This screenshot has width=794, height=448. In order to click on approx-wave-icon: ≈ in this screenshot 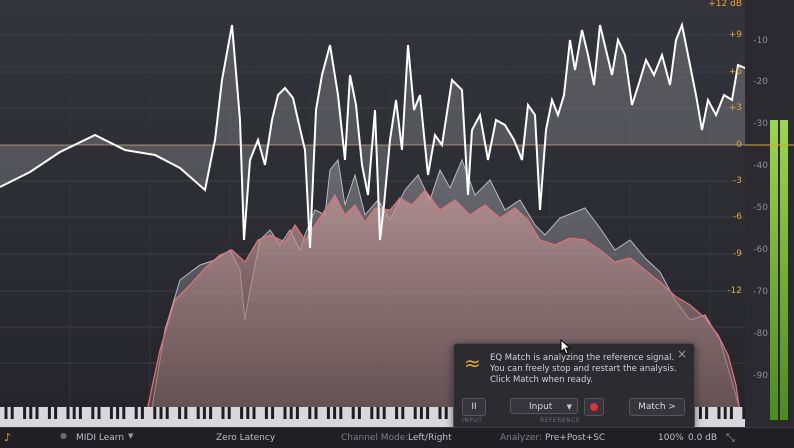, I will do `click(472, 363)`.